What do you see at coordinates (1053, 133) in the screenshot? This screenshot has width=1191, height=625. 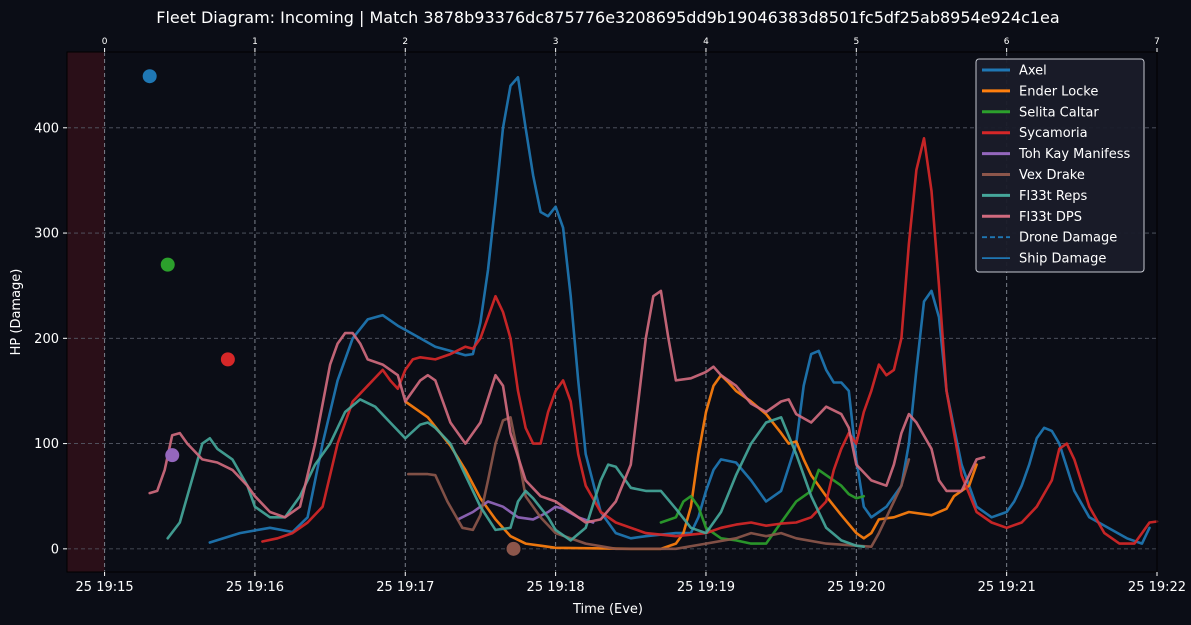 I see `legend-label: Sycamoria` at bounding box center [1053, 133].